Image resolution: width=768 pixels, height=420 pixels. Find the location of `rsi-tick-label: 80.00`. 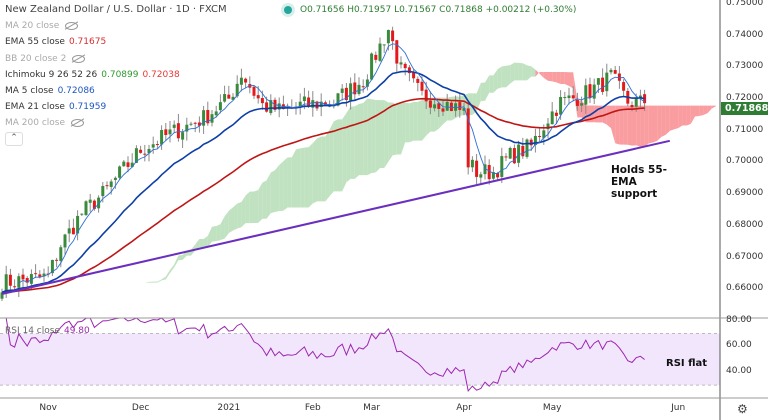

rsi-tick-label: 80.00 is located at coordinates (739, 319).